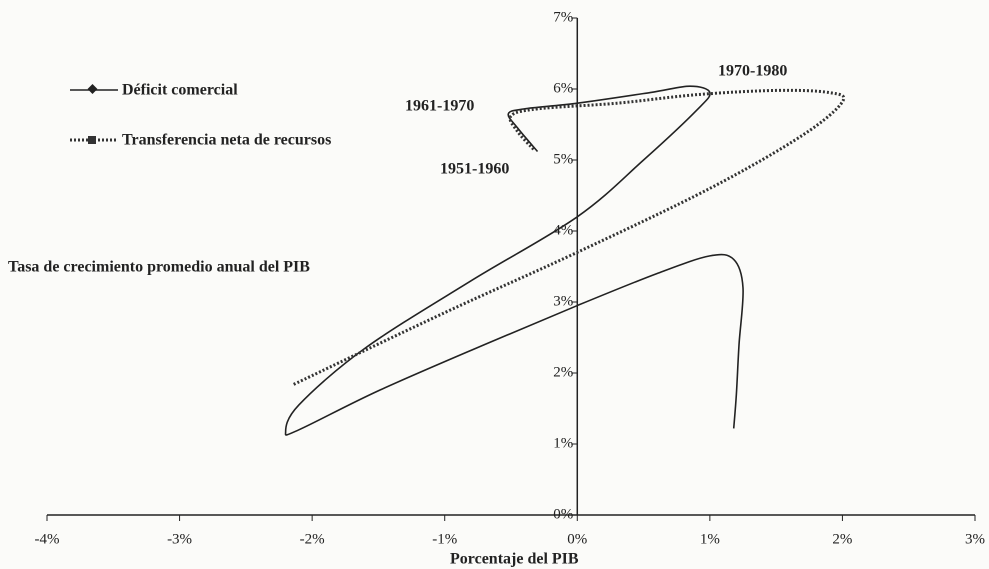 The width and height of the screenshot is (989, 569). Describe the element at coordinates (563, 230) in the screenshot. I see `y-tick-label: 4%` at that location.